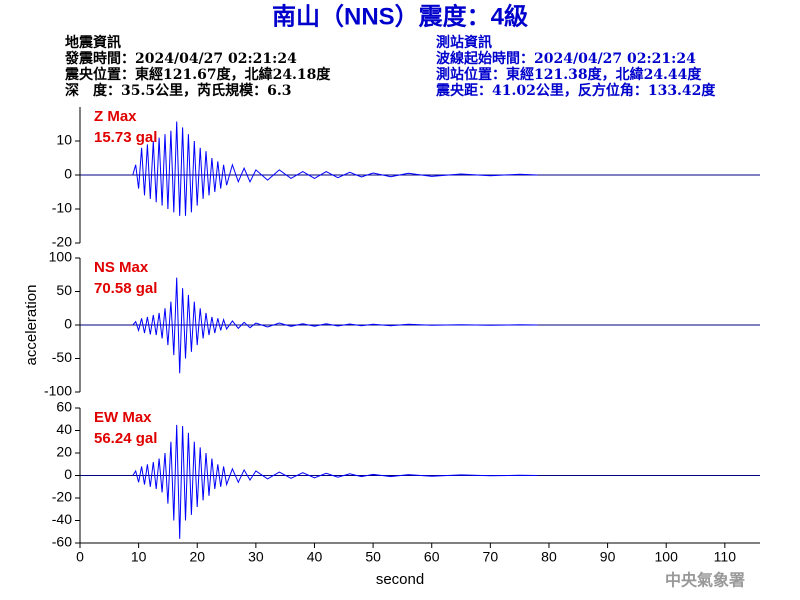  I want to click on x-tick-label: 80, so click(549, 557).